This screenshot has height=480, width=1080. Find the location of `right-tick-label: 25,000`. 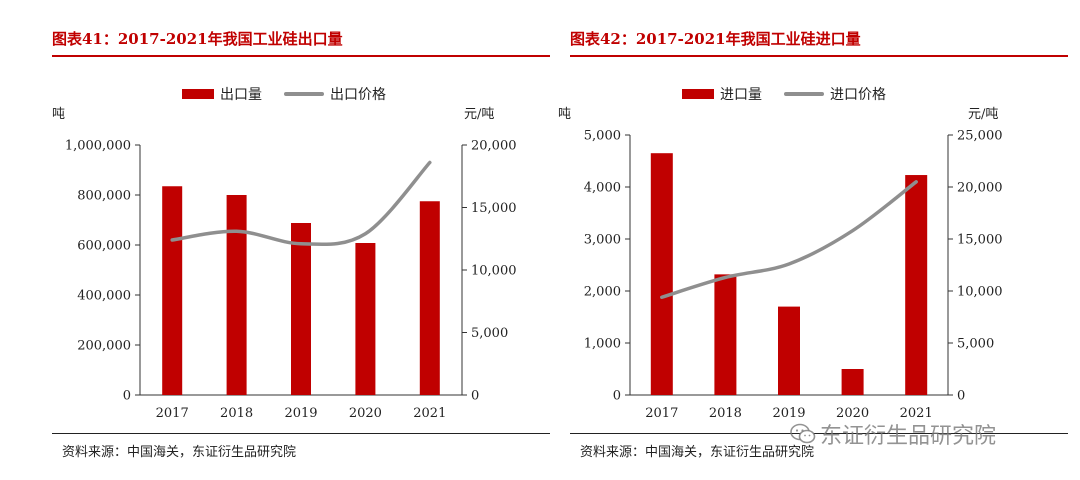

right-tick-label: 25,000 is located at coordinates (980, 136).